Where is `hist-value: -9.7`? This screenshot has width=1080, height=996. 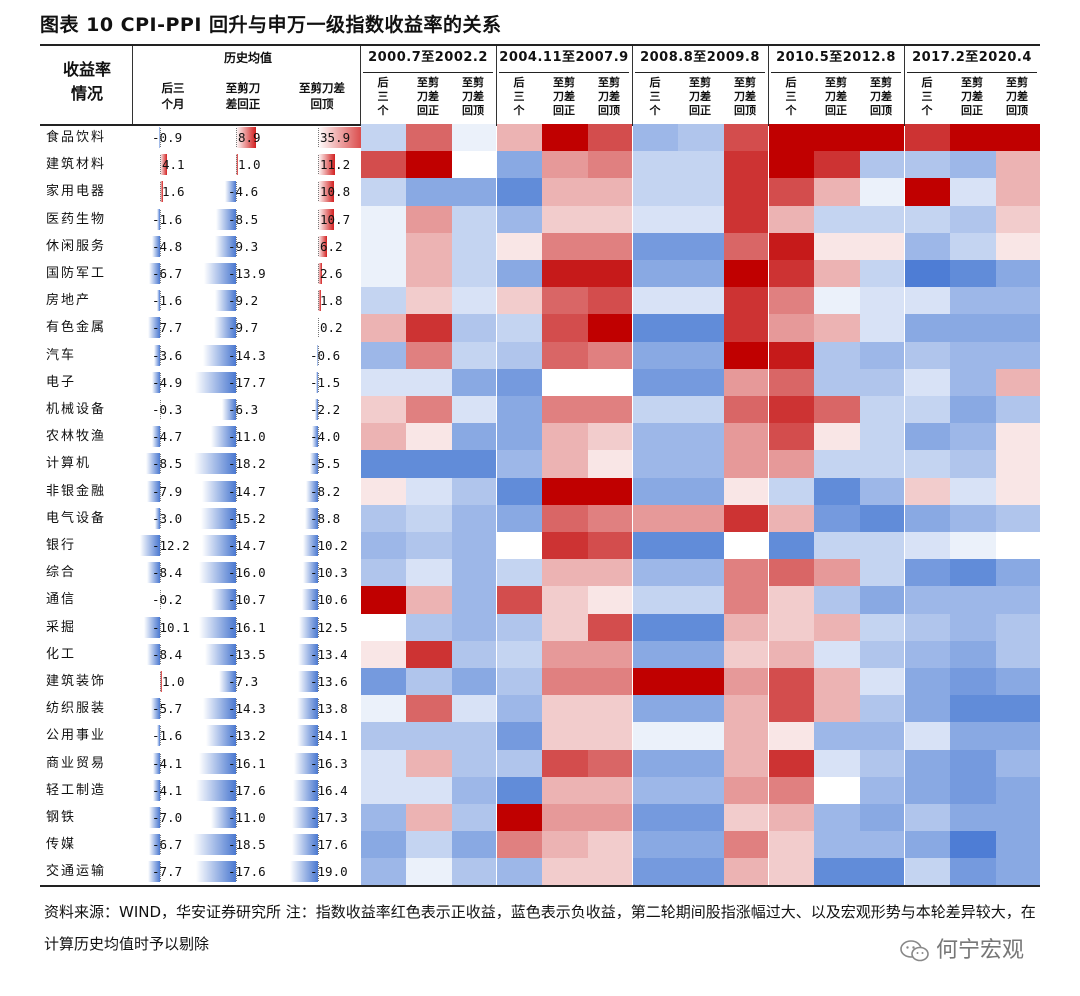 hist-value: -9.7 is located at coordinates (243, 328).